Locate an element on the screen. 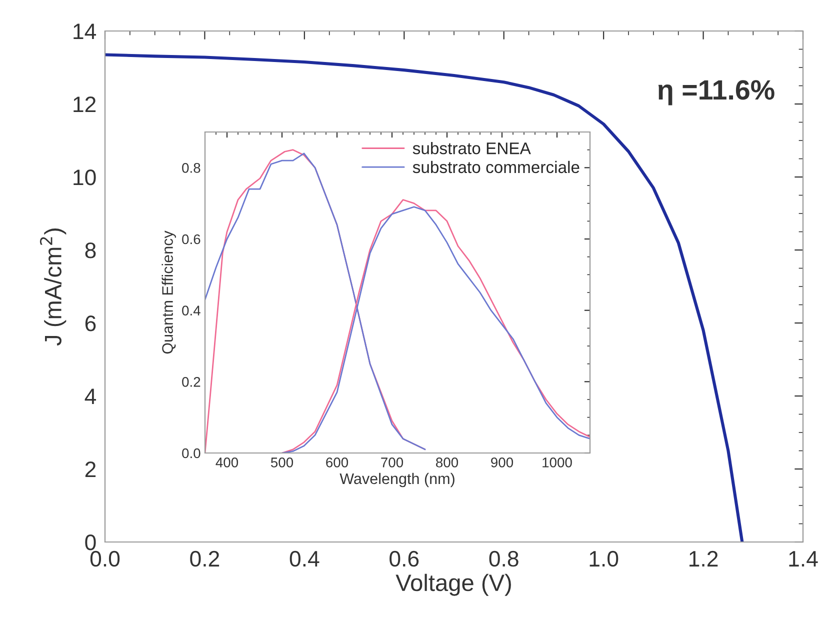 Image resolution: width=827 pixels, height=626 pixels. y-tick-label: 6 is located at coordinates (90, 324).